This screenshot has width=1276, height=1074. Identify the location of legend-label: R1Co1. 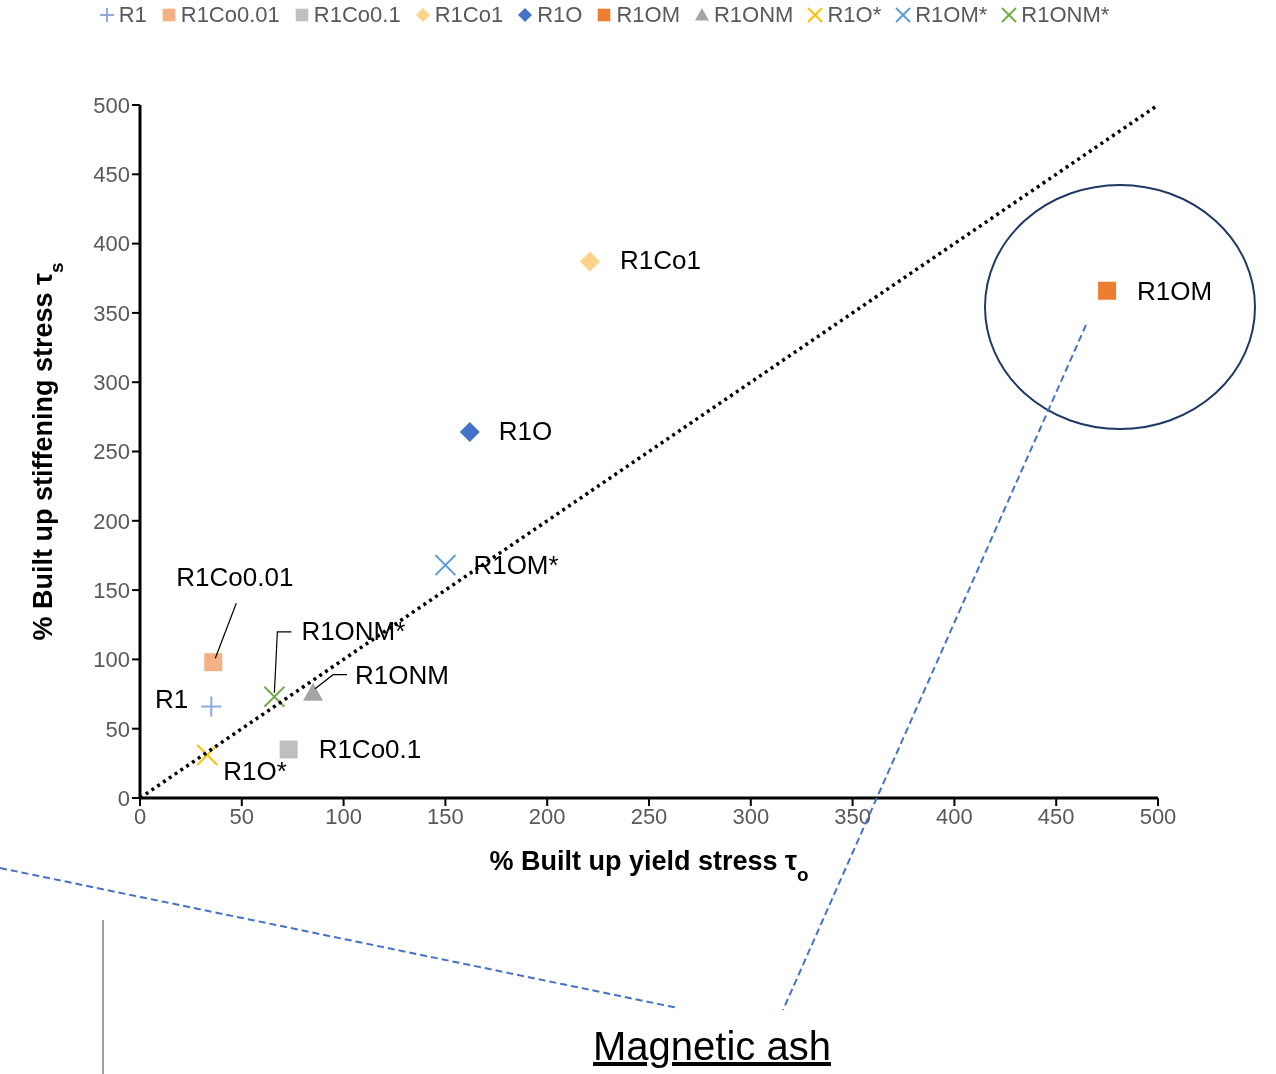
(468, 15).